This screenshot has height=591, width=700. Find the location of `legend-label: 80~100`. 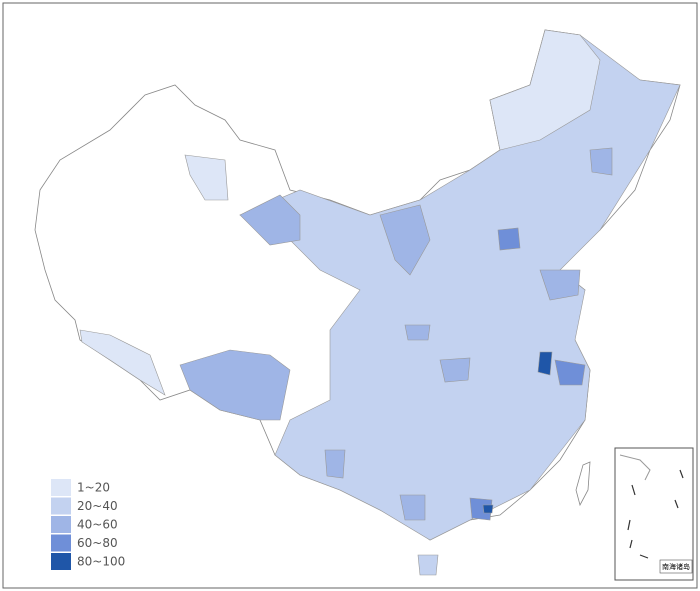

legend-label: 80~100 is located at coordinates (101, 562).